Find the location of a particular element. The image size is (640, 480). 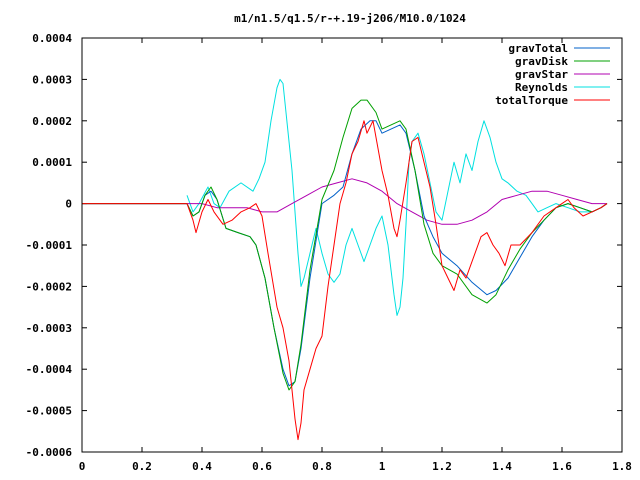

x-tick-label: 0.8 is located at coordinates (322, 466).